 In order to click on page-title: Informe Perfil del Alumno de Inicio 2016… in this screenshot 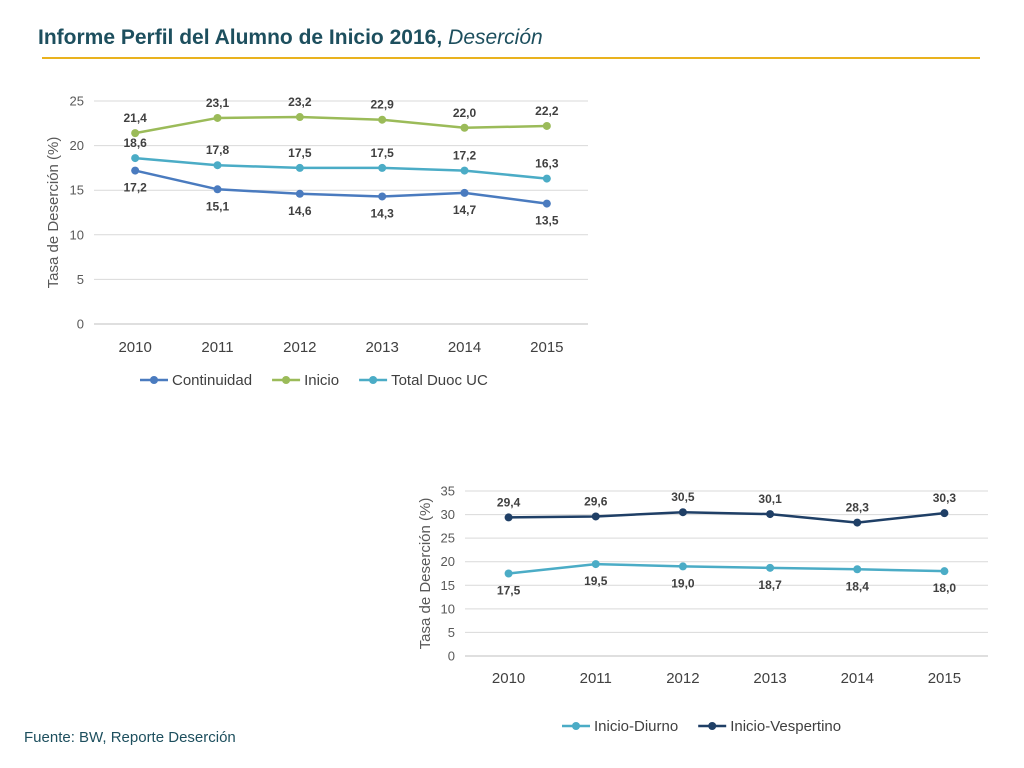, I will do `click(290, 38)`.